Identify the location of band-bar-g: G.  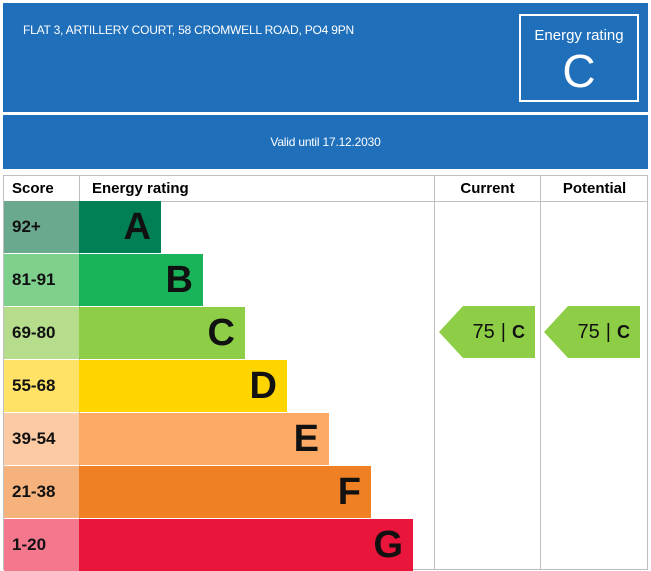
(246, 545).